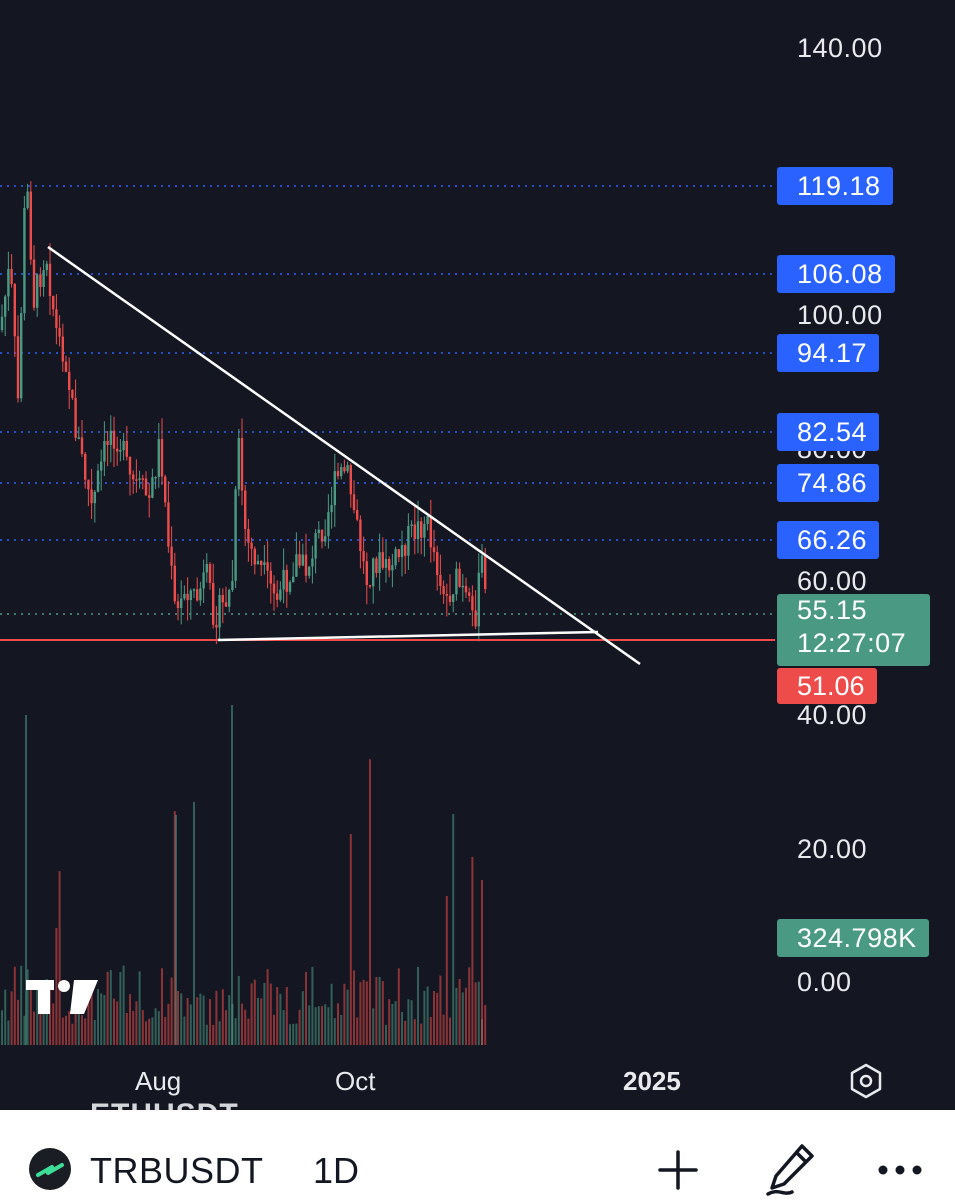 The height and width of the screenshot is (1200, 955). What do you see at coordinates (828, 432) in the screenshot?
I see `level-tag-82: 82.54` at bounding box center [828, 432].